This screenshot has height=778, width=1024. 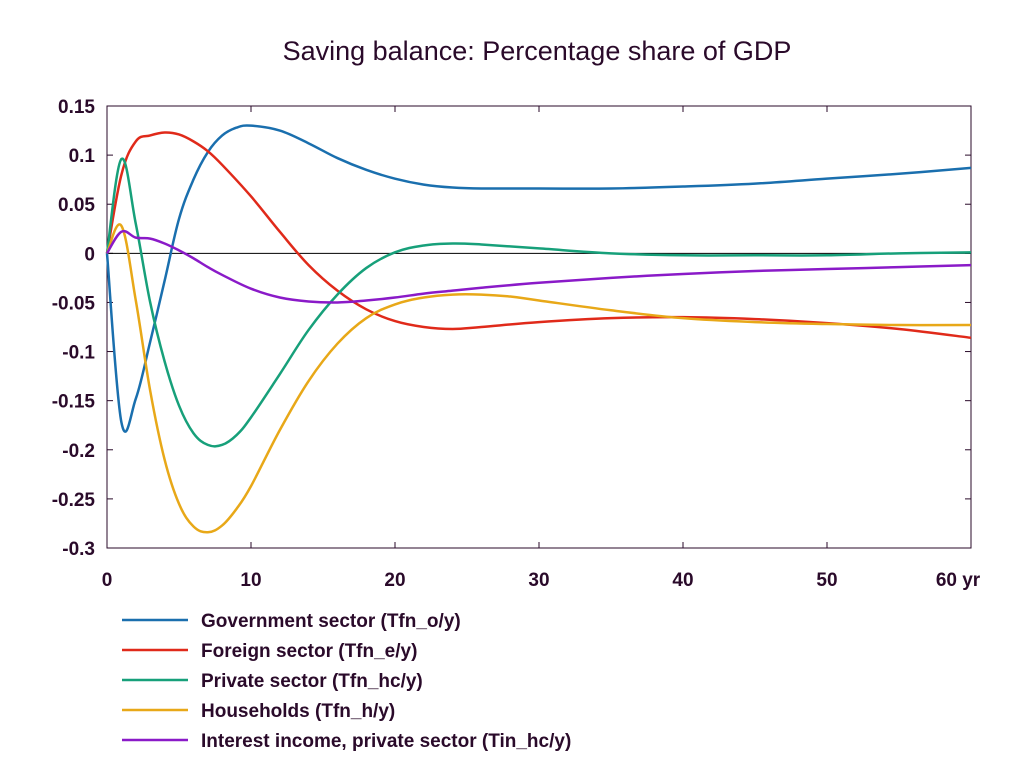 I want to click on y-tick-label: 0.1, so click(x=82, y=156).